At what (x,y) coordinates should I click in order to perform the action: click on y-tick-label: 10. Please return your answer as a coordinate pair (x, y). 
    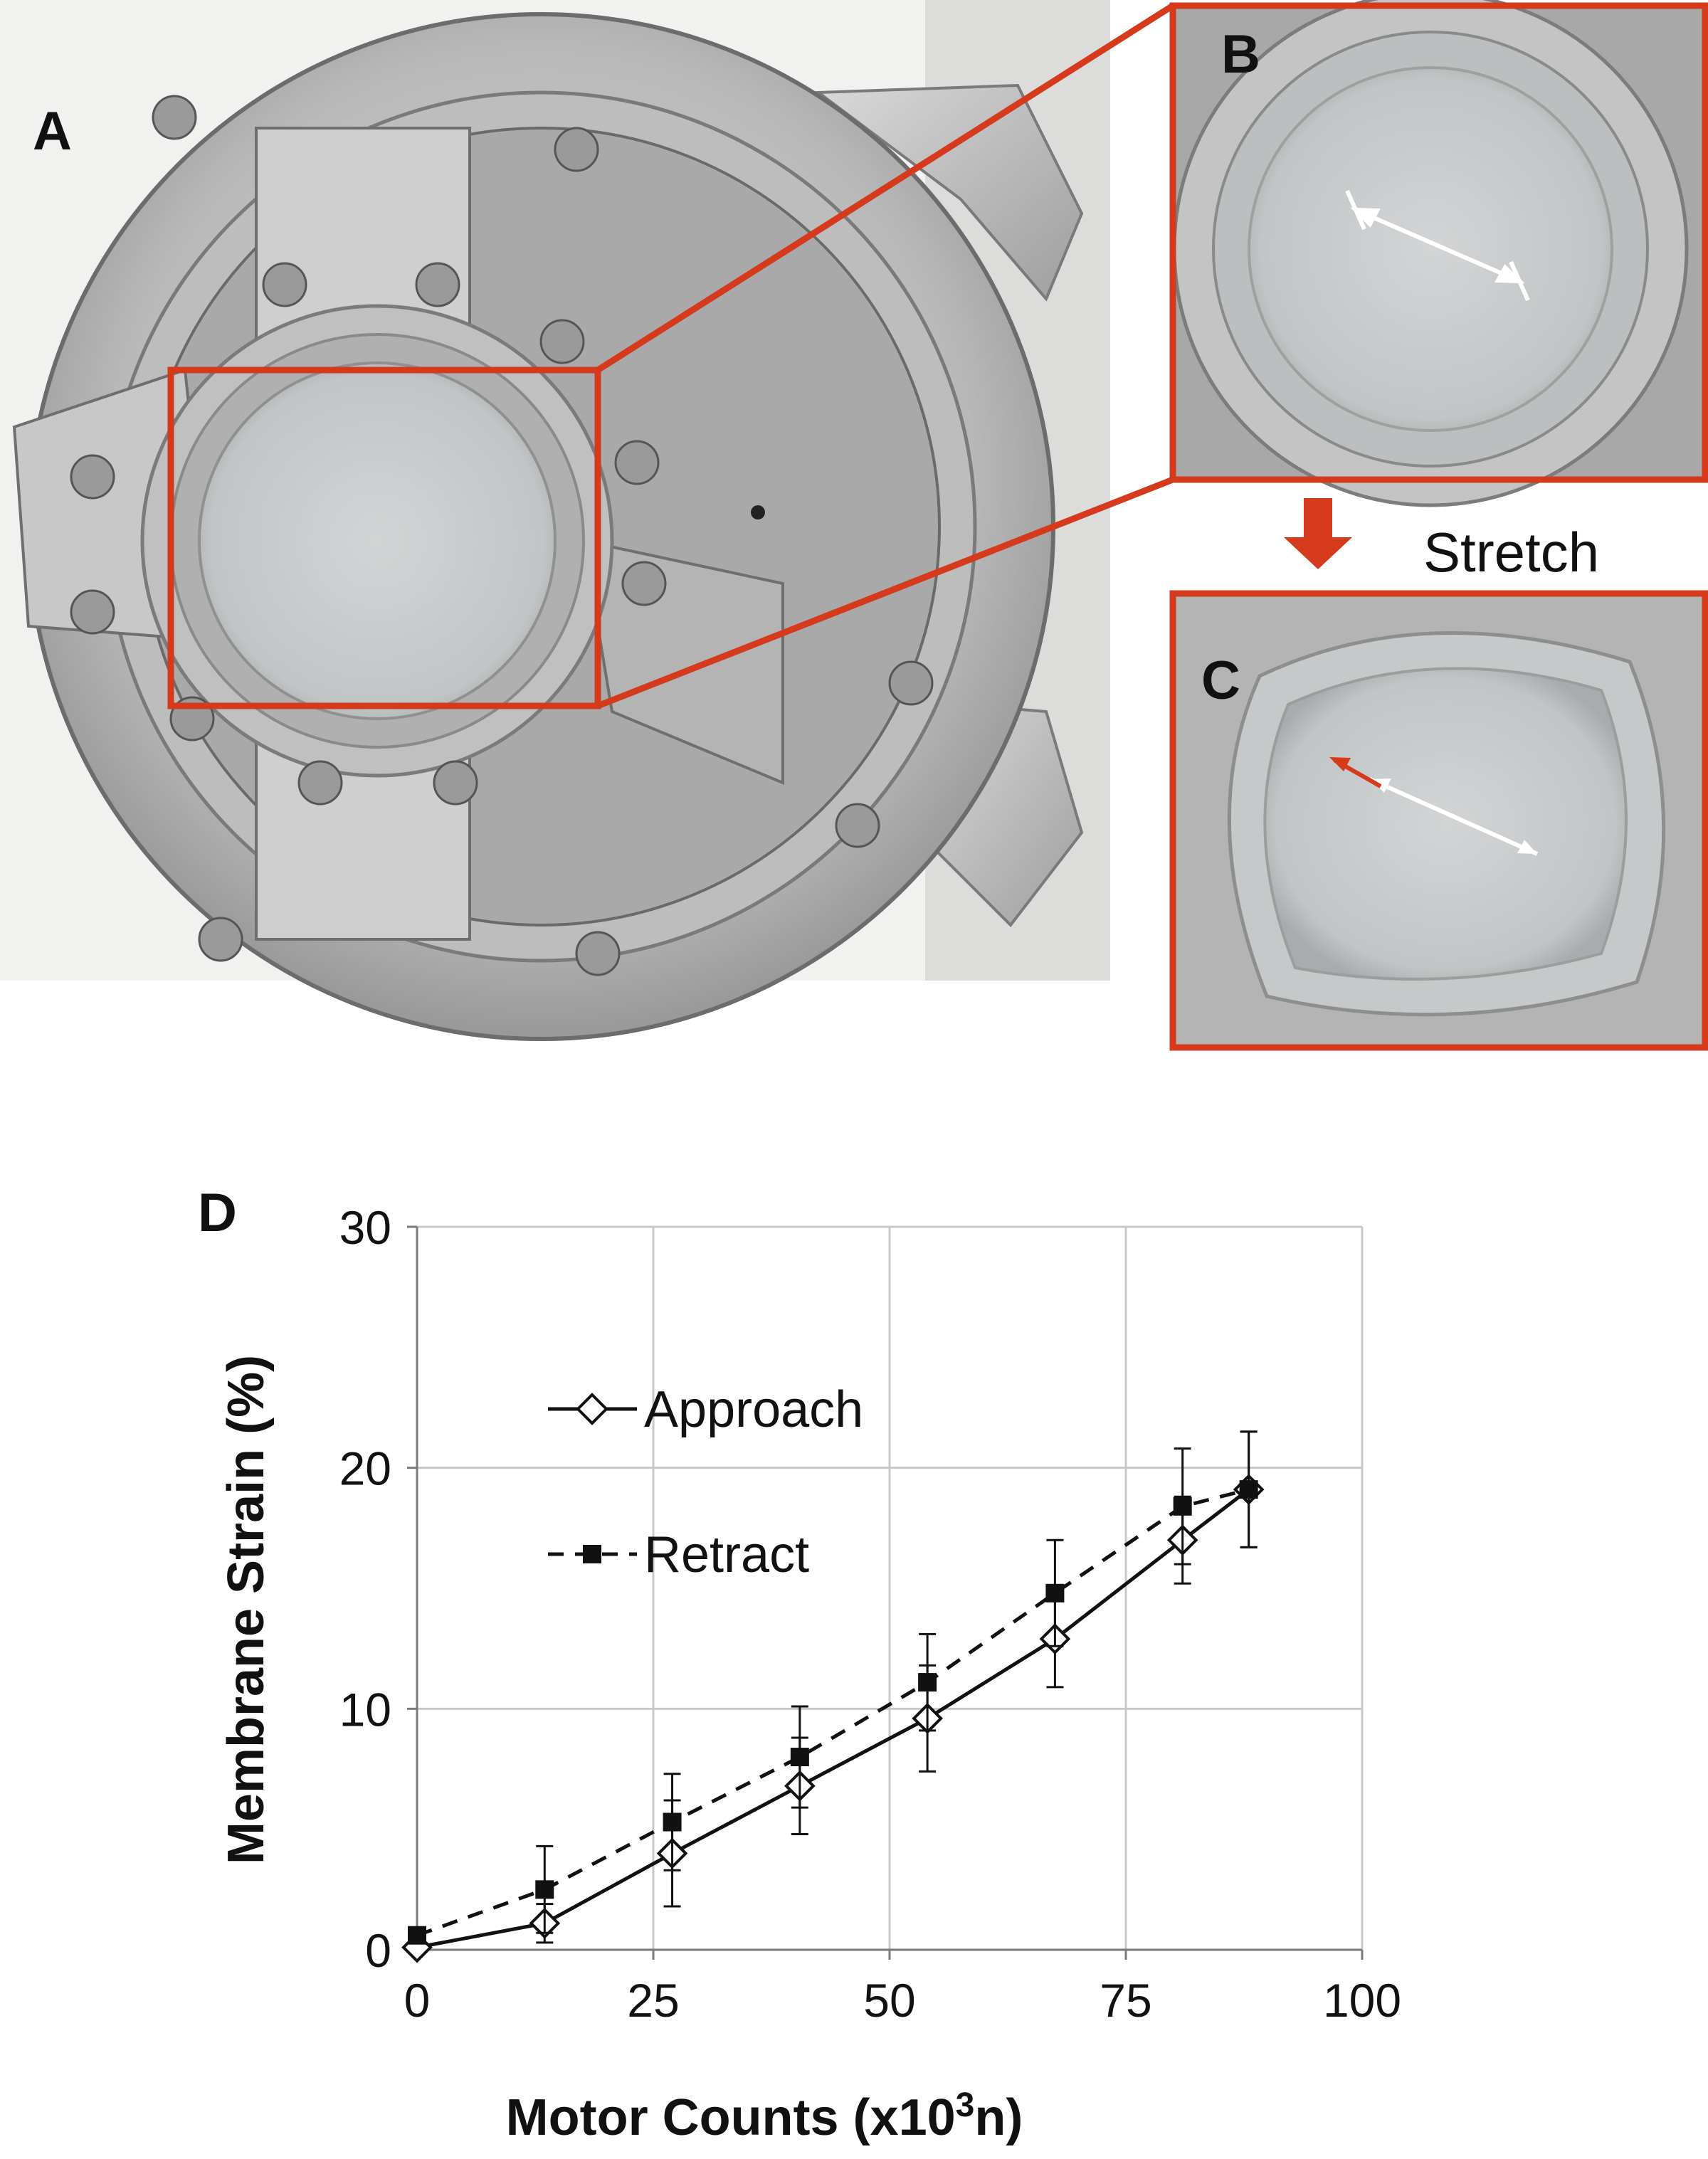
    Looking at the image, I should click on (365, 1709).